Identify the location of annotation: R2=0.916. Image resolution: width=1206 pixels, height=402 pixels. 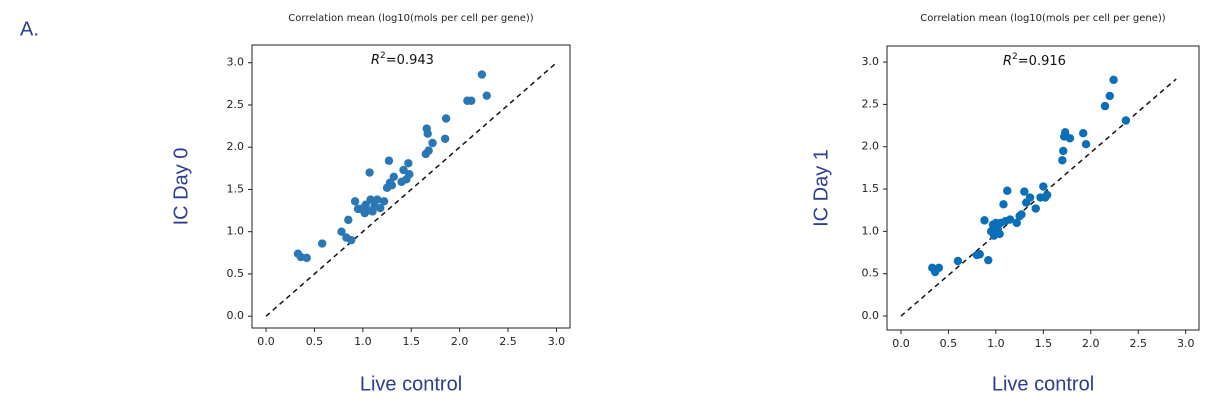
(1034, 60).